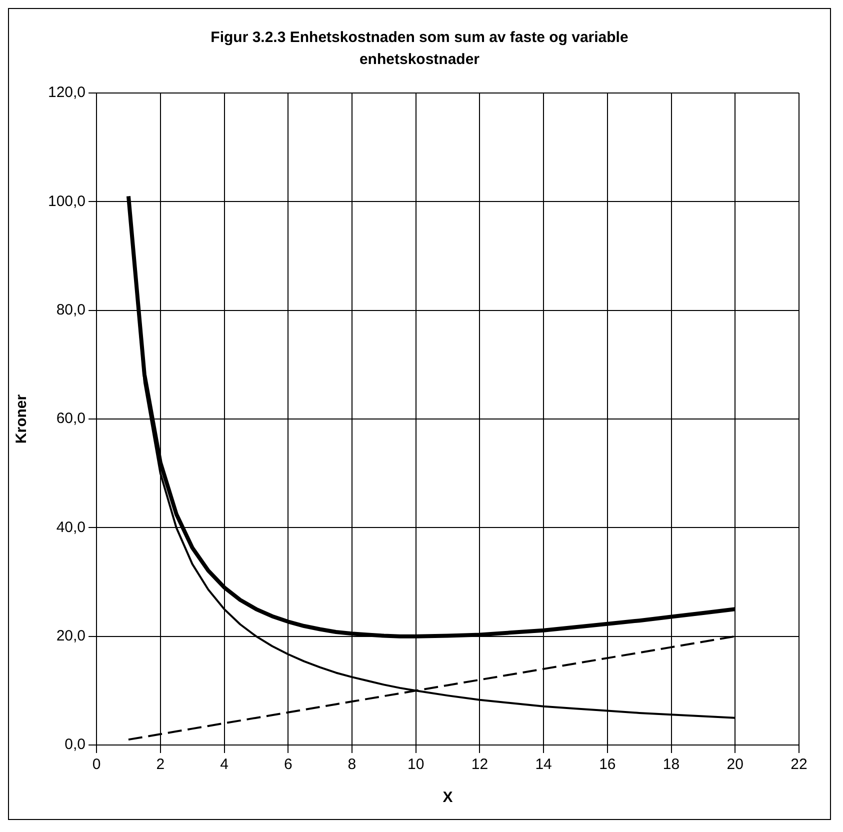  I want to click on chart-title: Figur 3.2.3 Enhetskostnaden som sum av faste og variable enhetskostnader, so click(420, 49).